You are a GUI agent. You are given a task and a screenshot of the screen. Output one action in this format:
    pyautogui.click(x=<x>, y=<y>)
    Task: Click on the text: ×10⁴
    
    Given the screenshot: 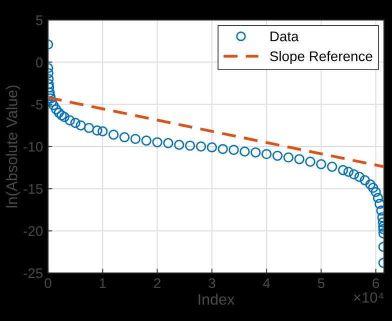 What is the action you would take?
    pyautogui.click(x=369, y=297)
    